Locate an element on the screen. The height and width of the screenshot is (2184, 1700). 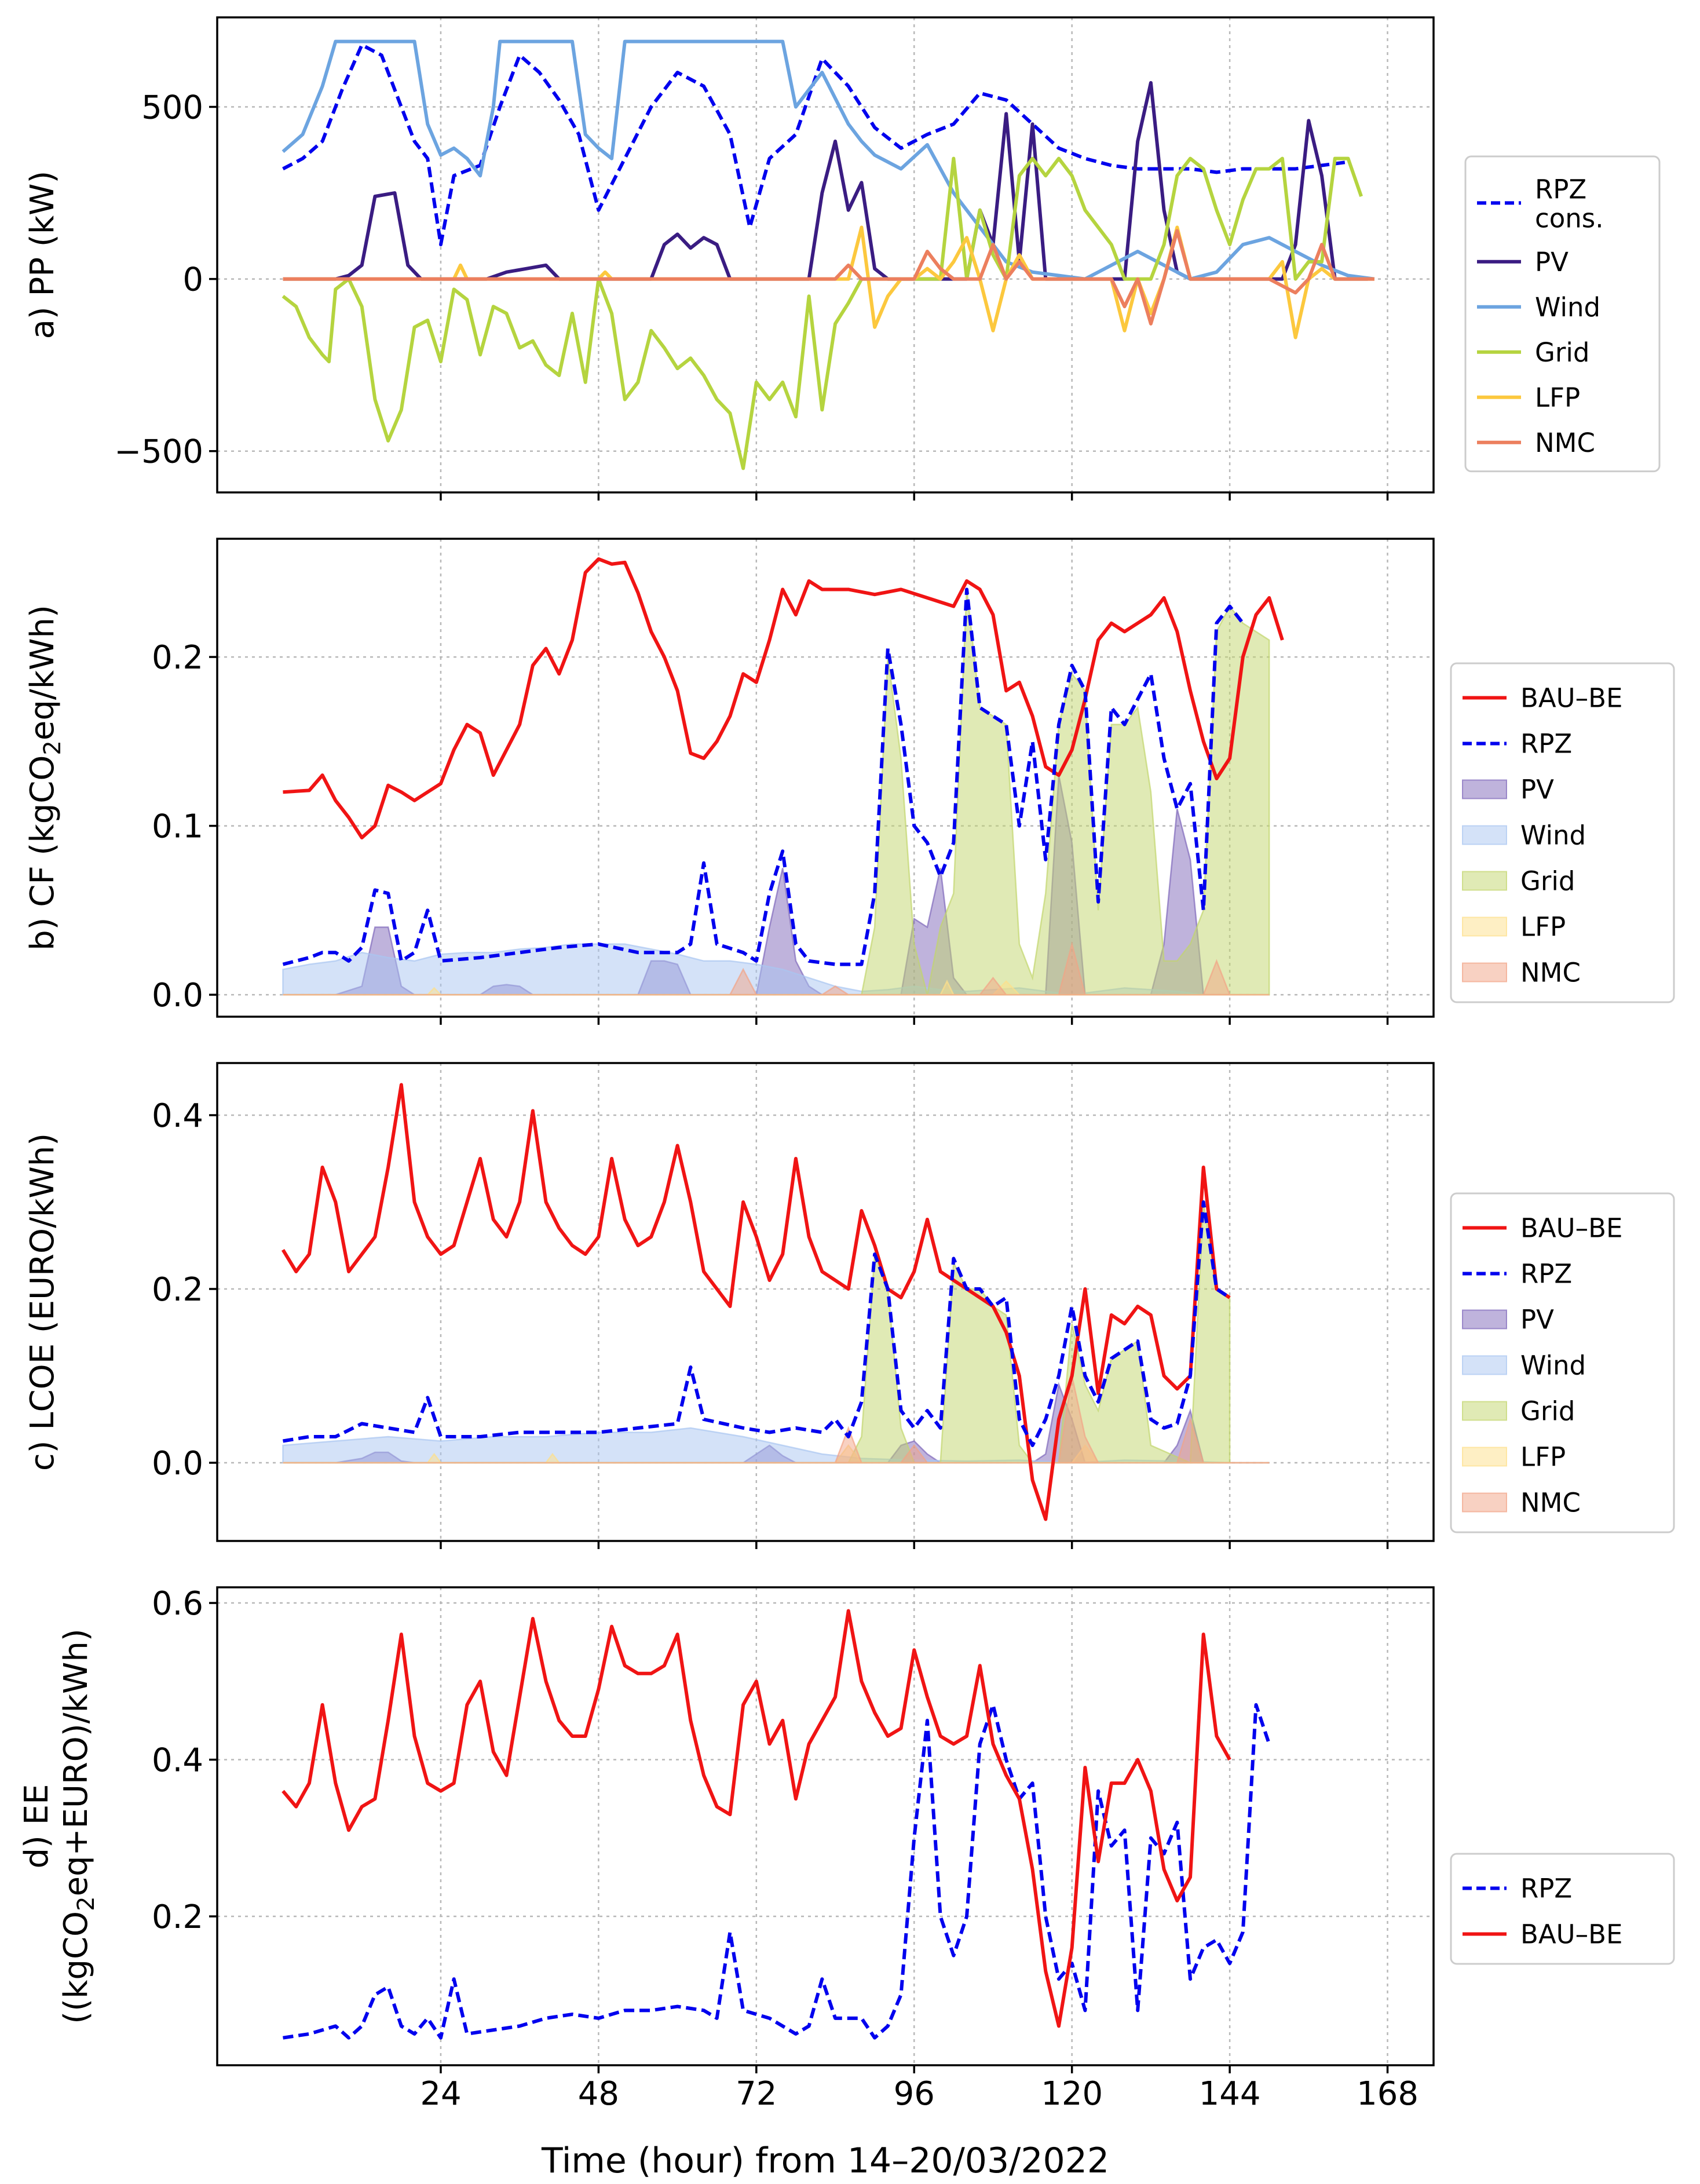
line-rpz-c is located at coordinates (757, 1324).